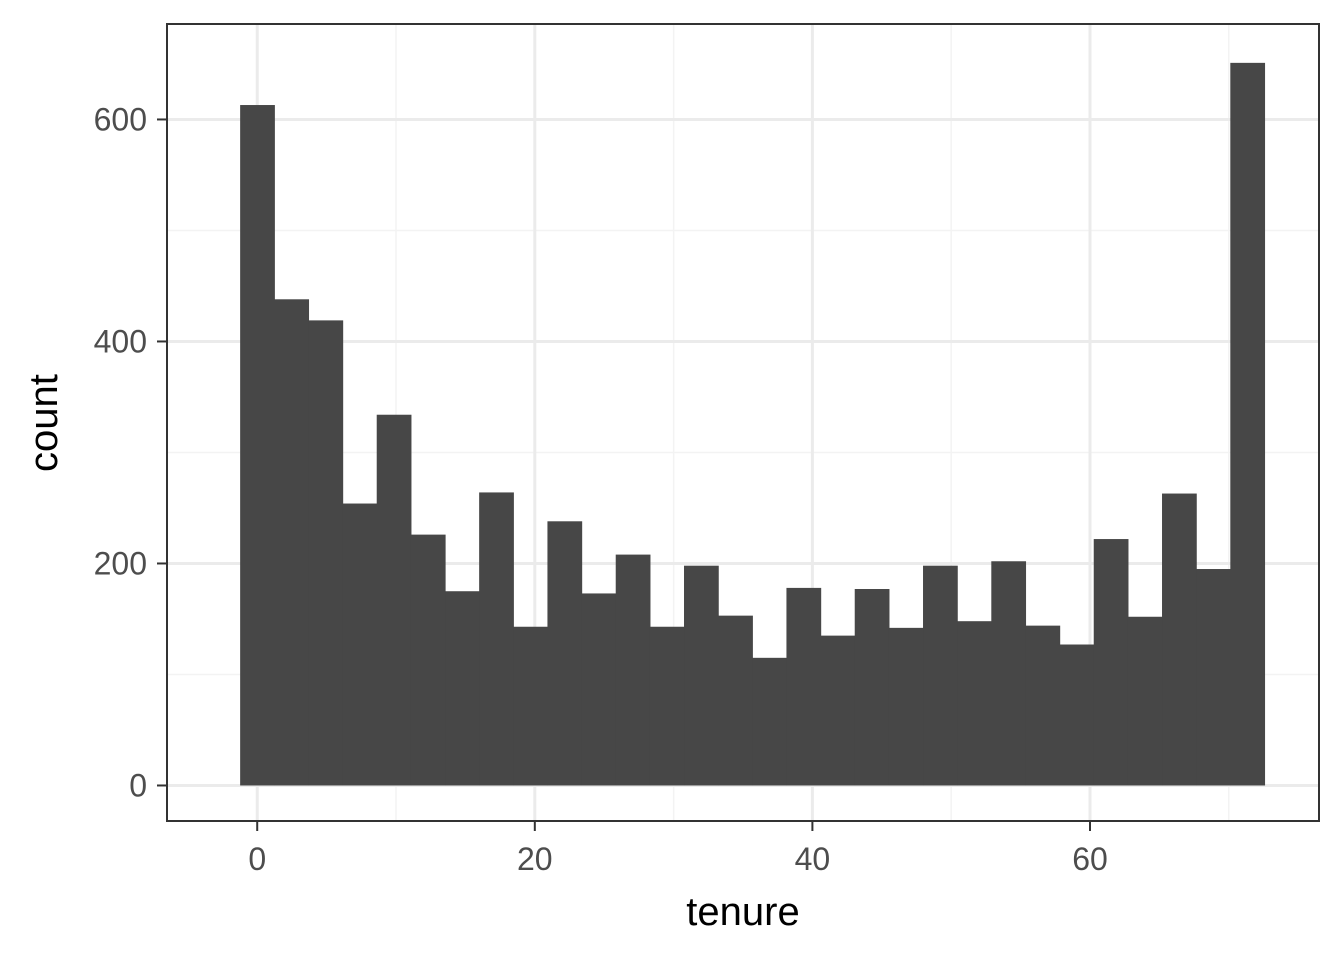 The image size is (1344, 960). Describe the element at coordinates (44, 423) in the screenshot. I see `y-axis-title: count` at that location.